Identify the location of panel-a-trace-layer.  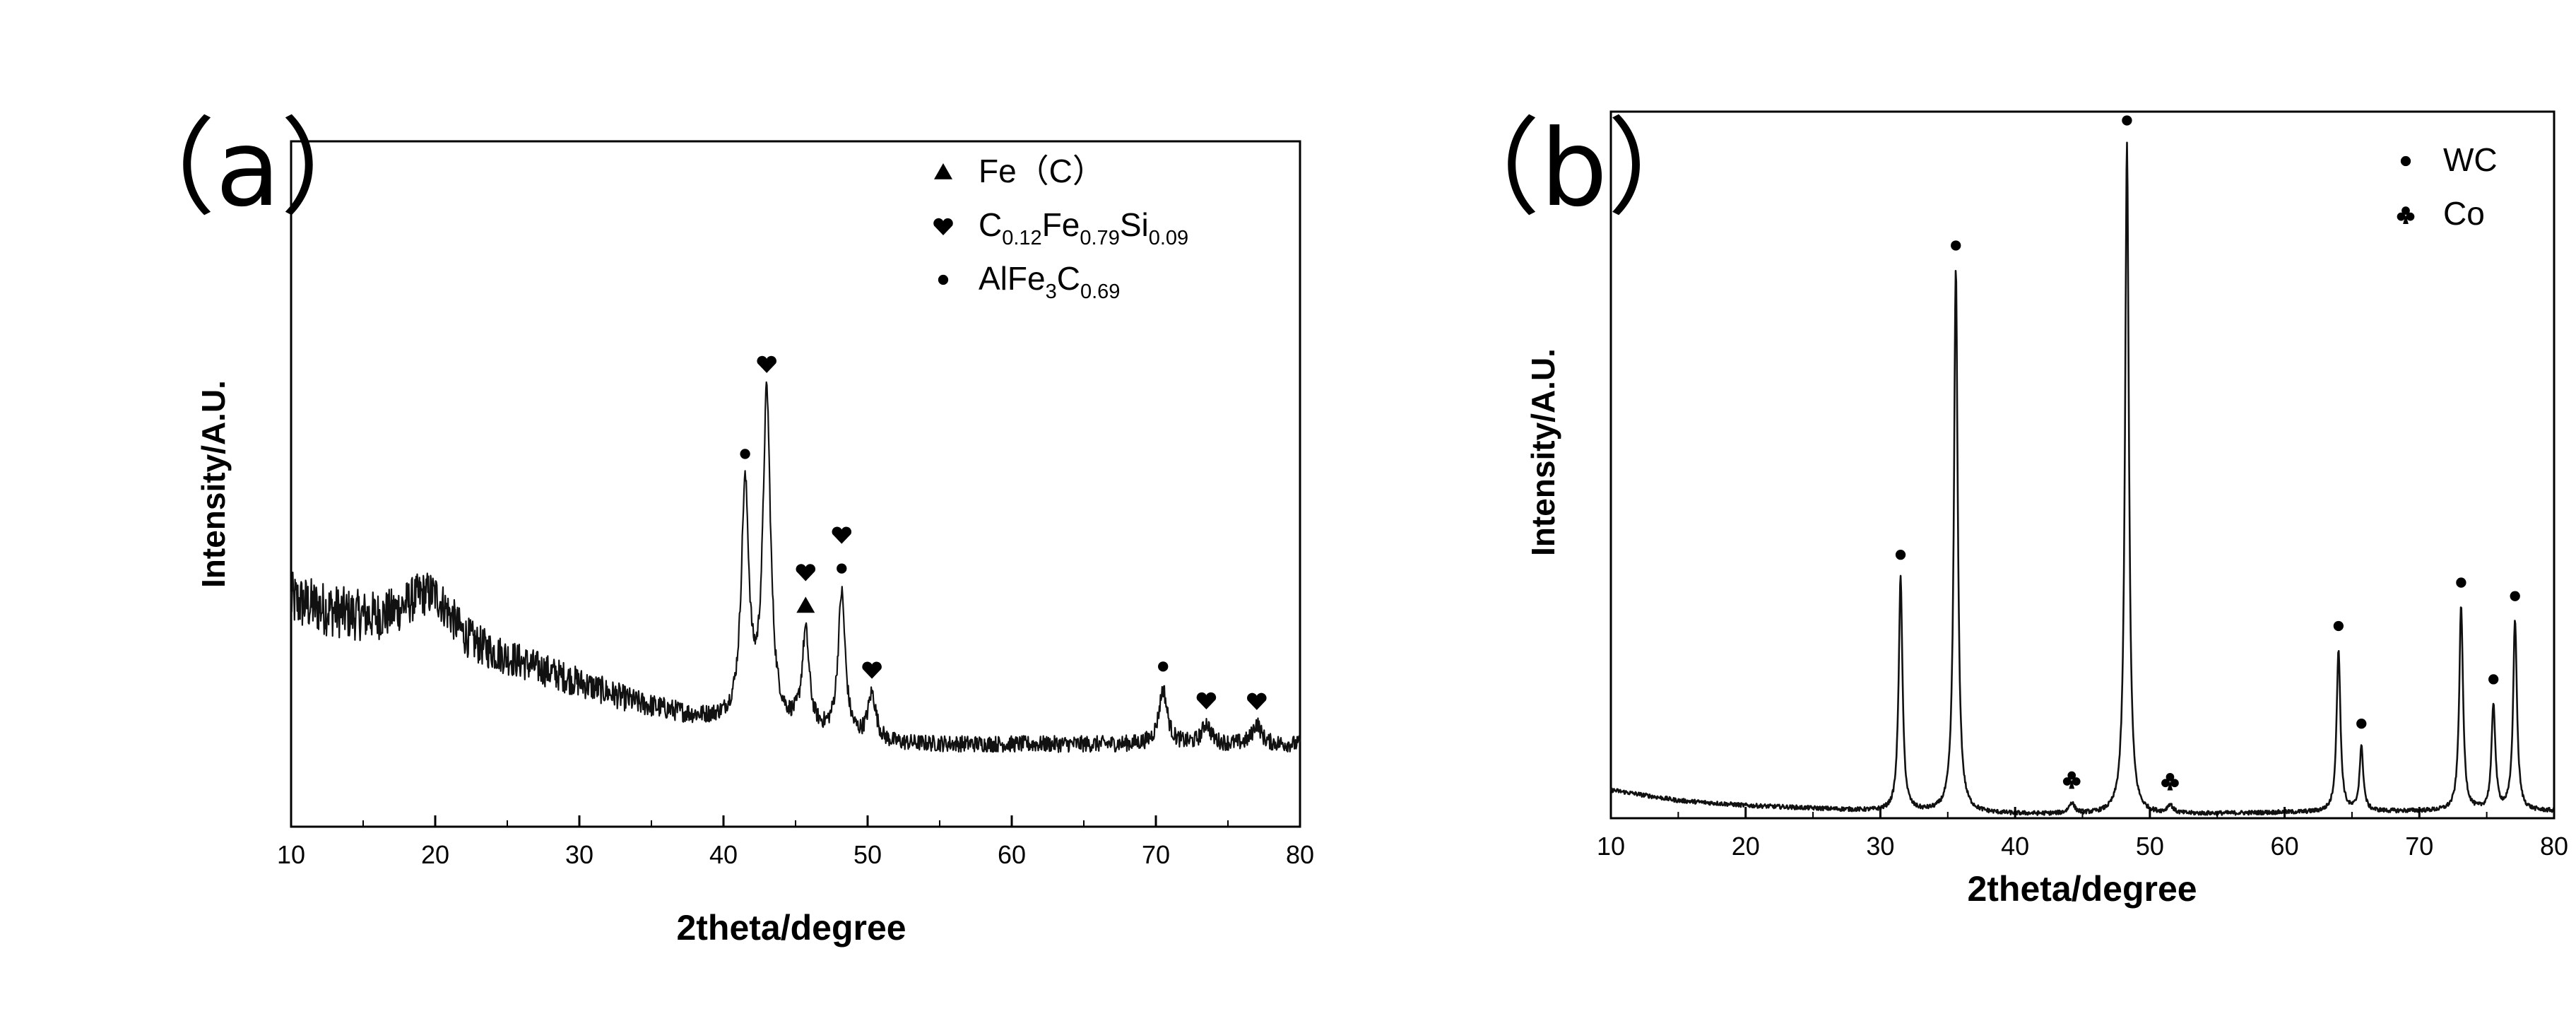
(795, 567).